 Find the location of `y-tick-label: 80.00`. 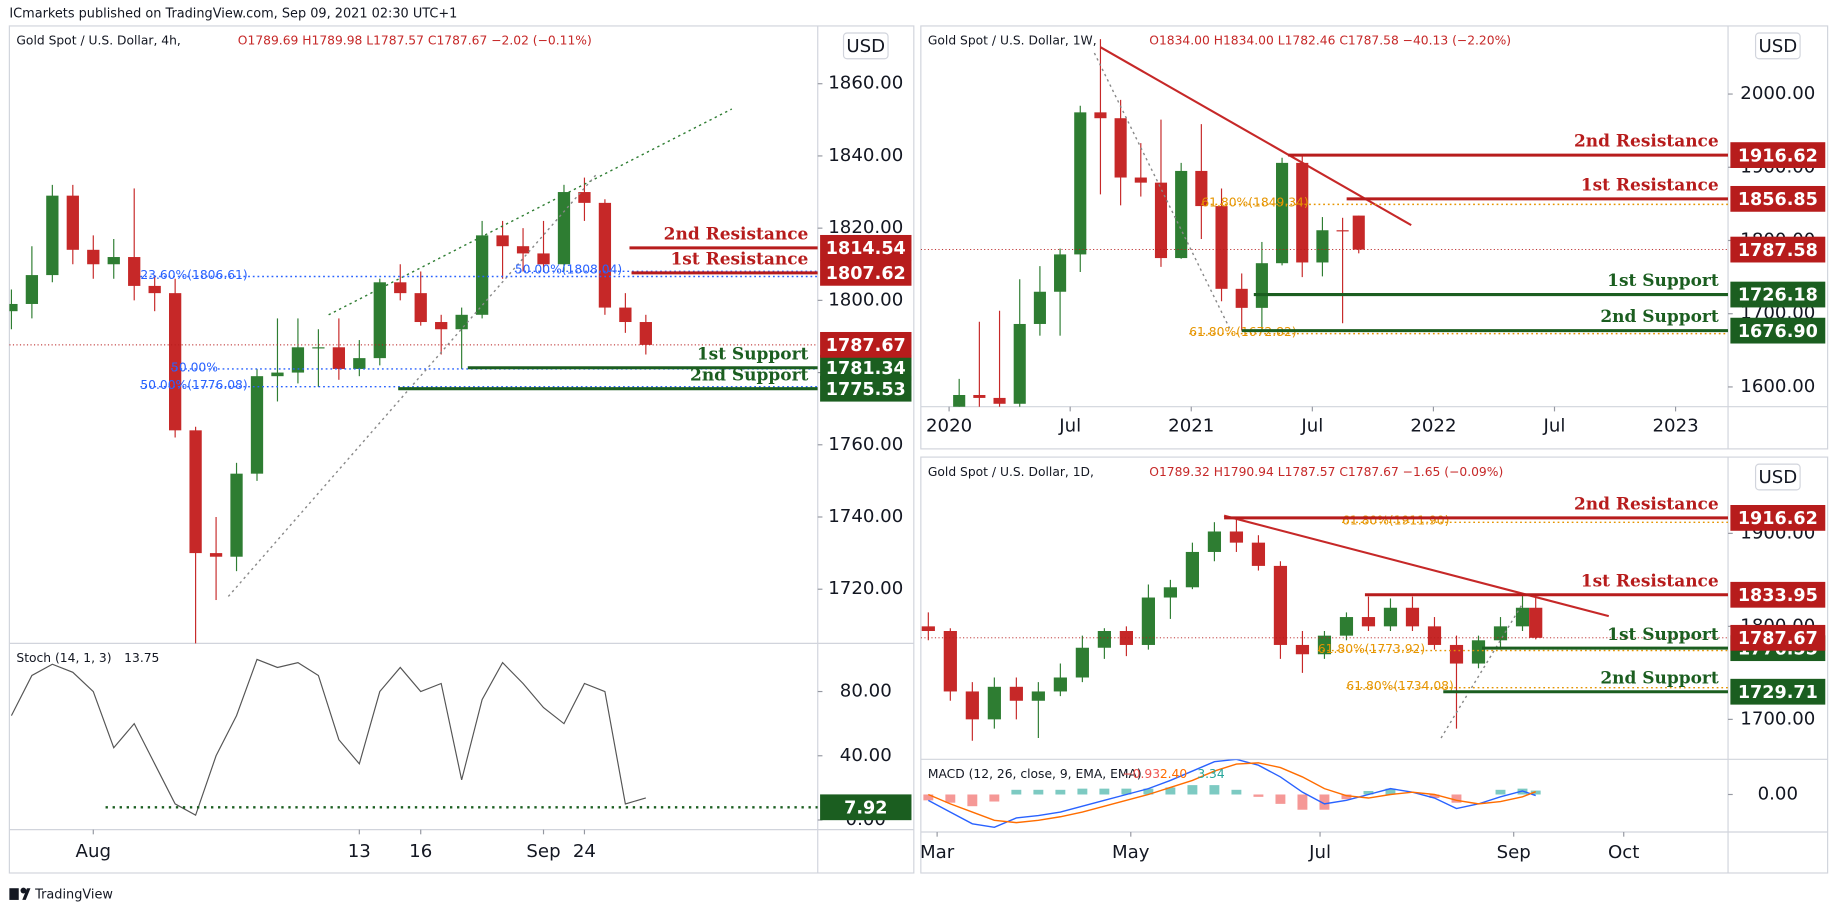

y-tick-label: 80.00 is located at coordinates (866, 691).